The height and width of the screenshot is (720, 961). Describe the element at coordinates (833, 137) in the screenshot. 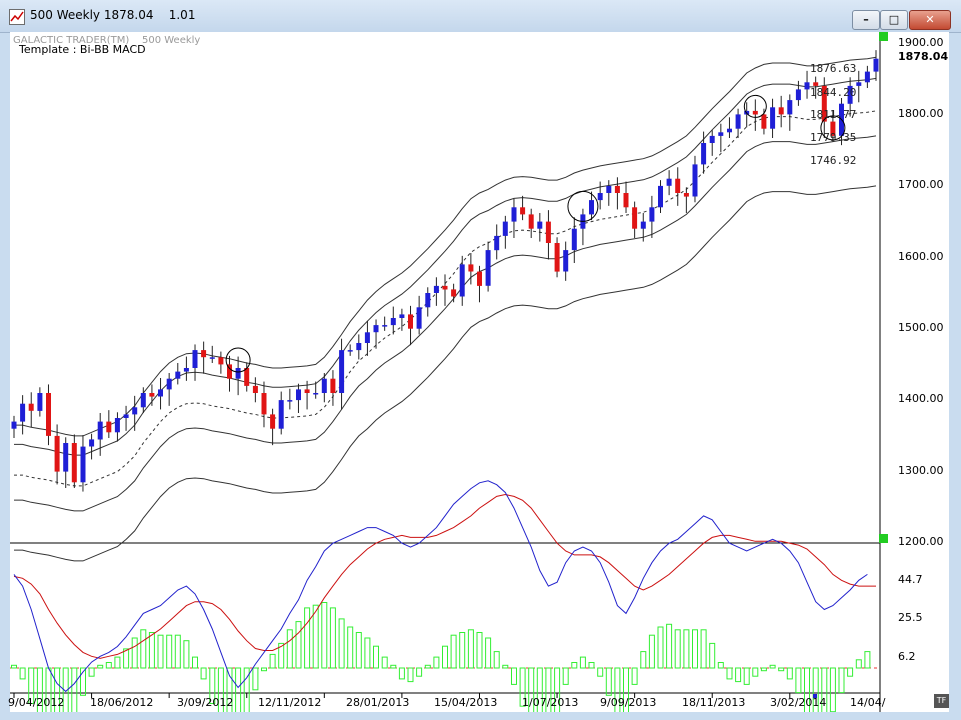

I see `band-level-label: 1779.35` at that location.